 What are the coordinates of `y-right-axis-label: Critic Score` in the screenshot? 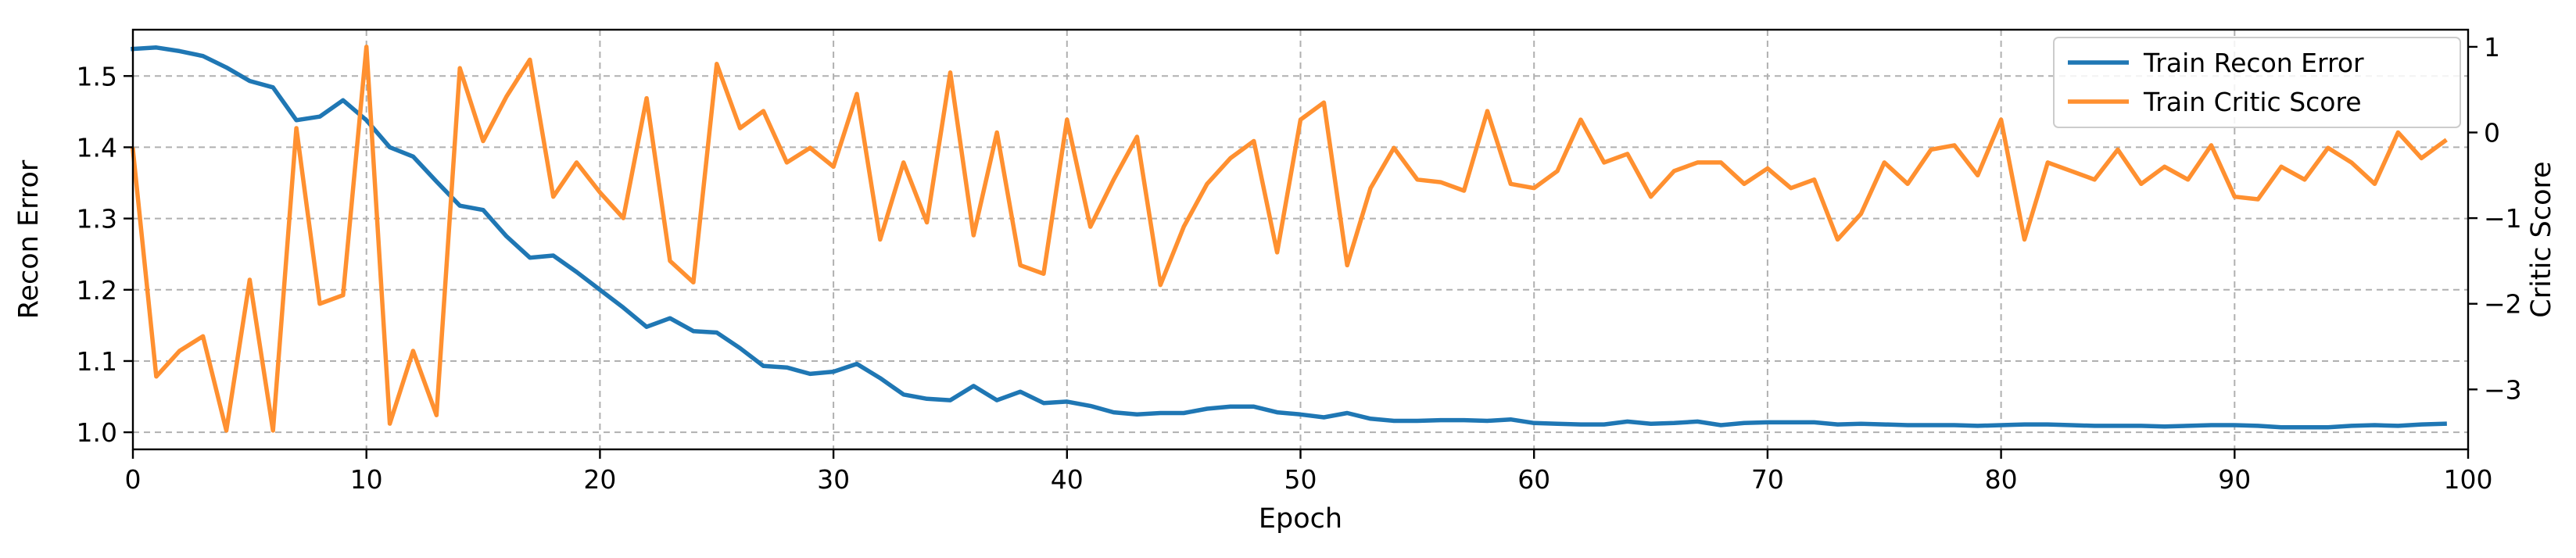 It's located at (2541, 239).